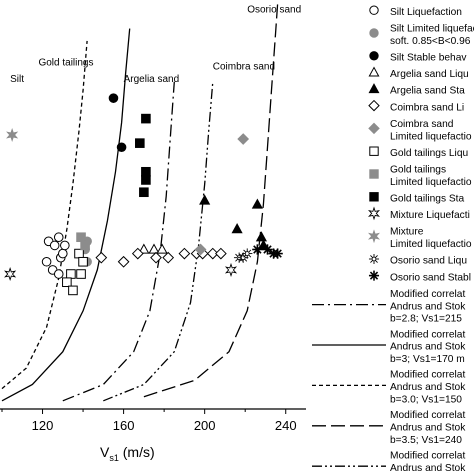 The height and width of the screenshot is (474, 474). I want to click on curve-label: Coimbra sand, so click(244, 67).